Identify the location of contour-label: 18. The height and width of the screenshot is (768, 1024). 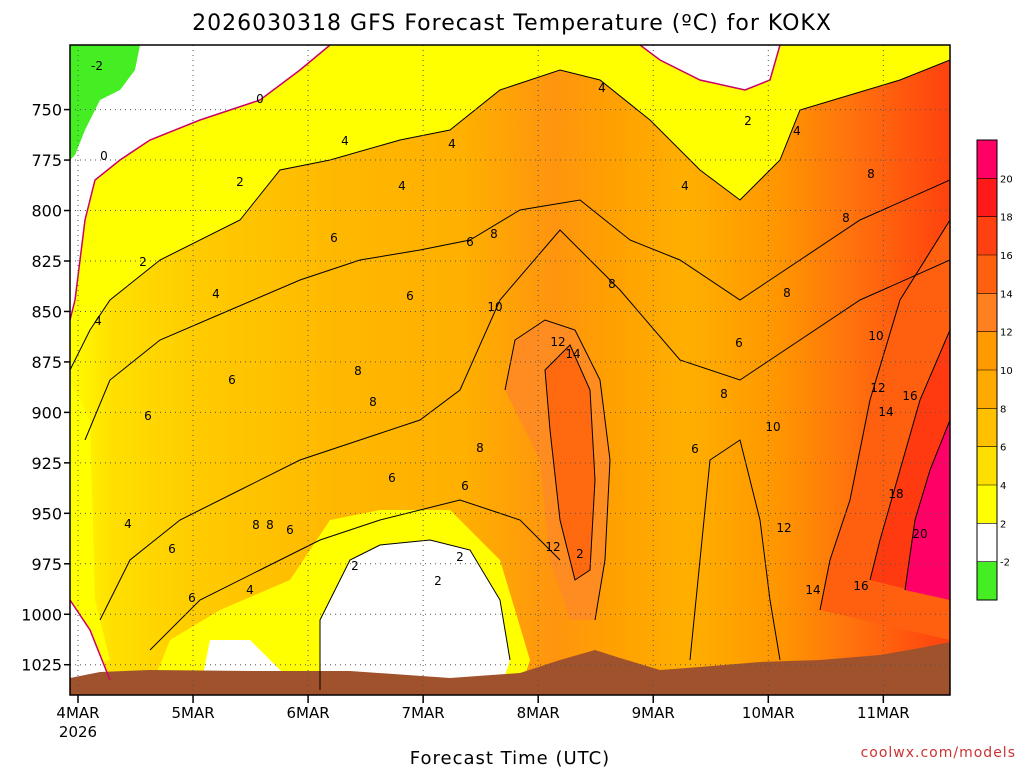
(895, 494).